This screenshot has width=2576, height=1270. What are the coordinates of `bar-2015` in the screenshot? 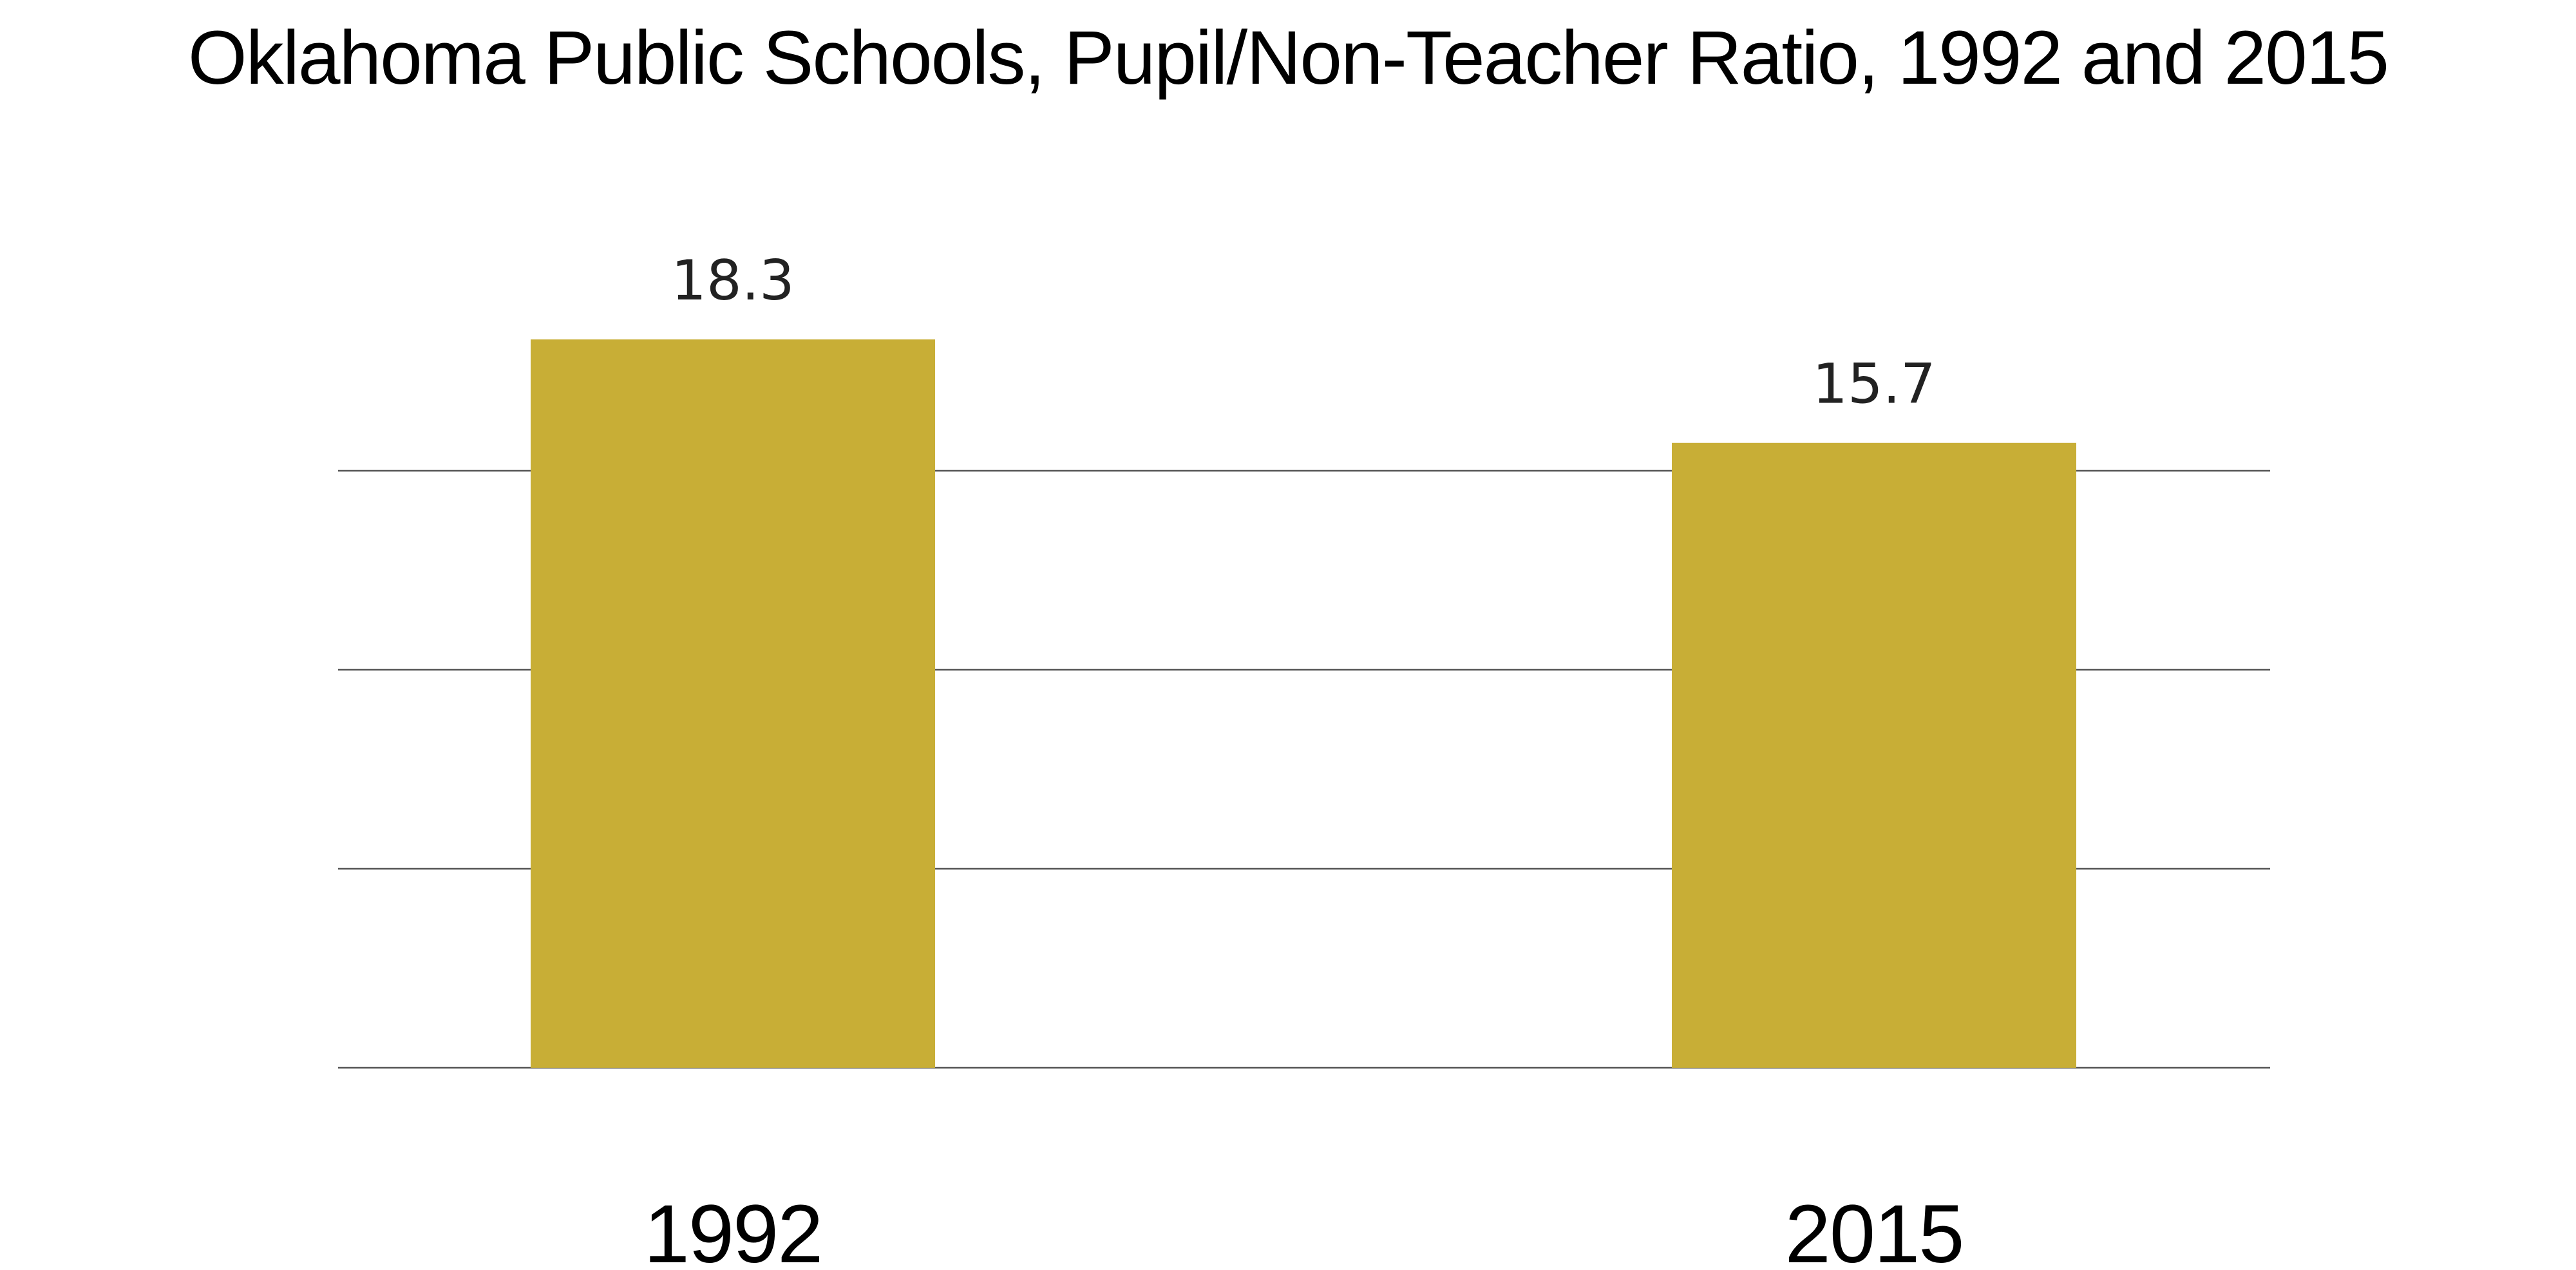 It's located at (1874, 755).